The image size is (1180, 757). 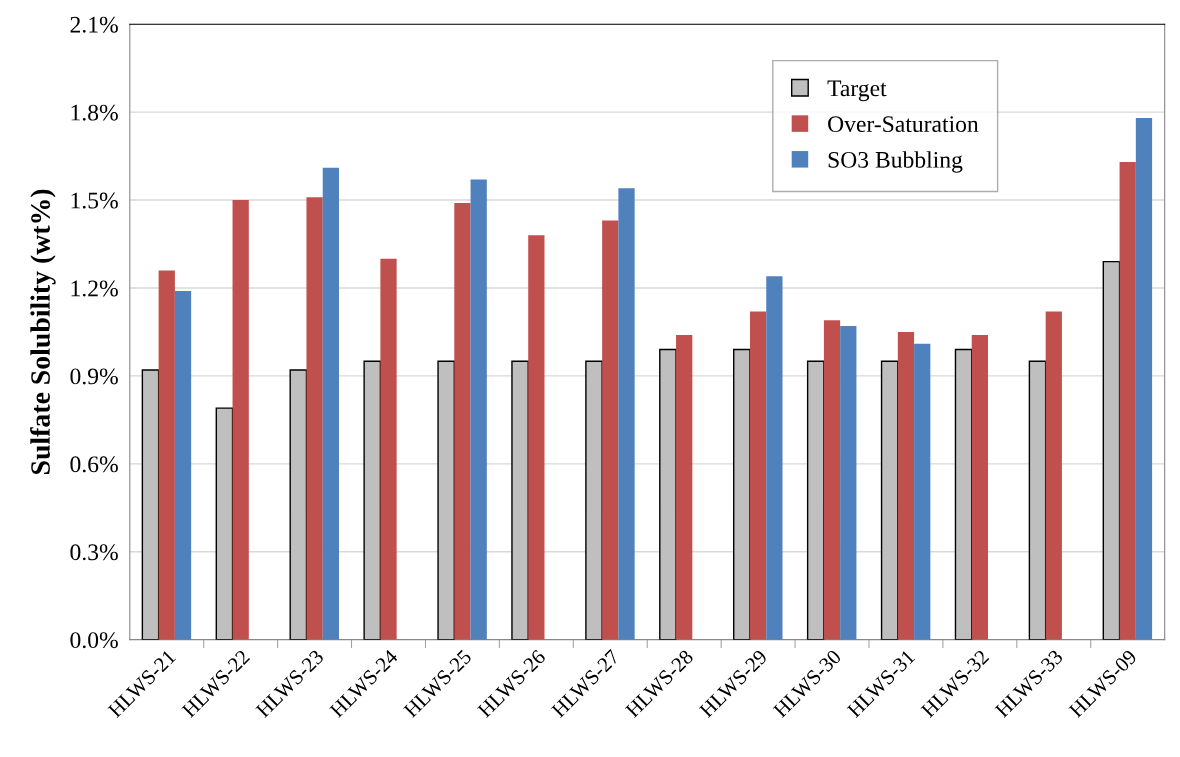 I want to click on y-tick-label: 0.0%, so click(x=94, y=640).